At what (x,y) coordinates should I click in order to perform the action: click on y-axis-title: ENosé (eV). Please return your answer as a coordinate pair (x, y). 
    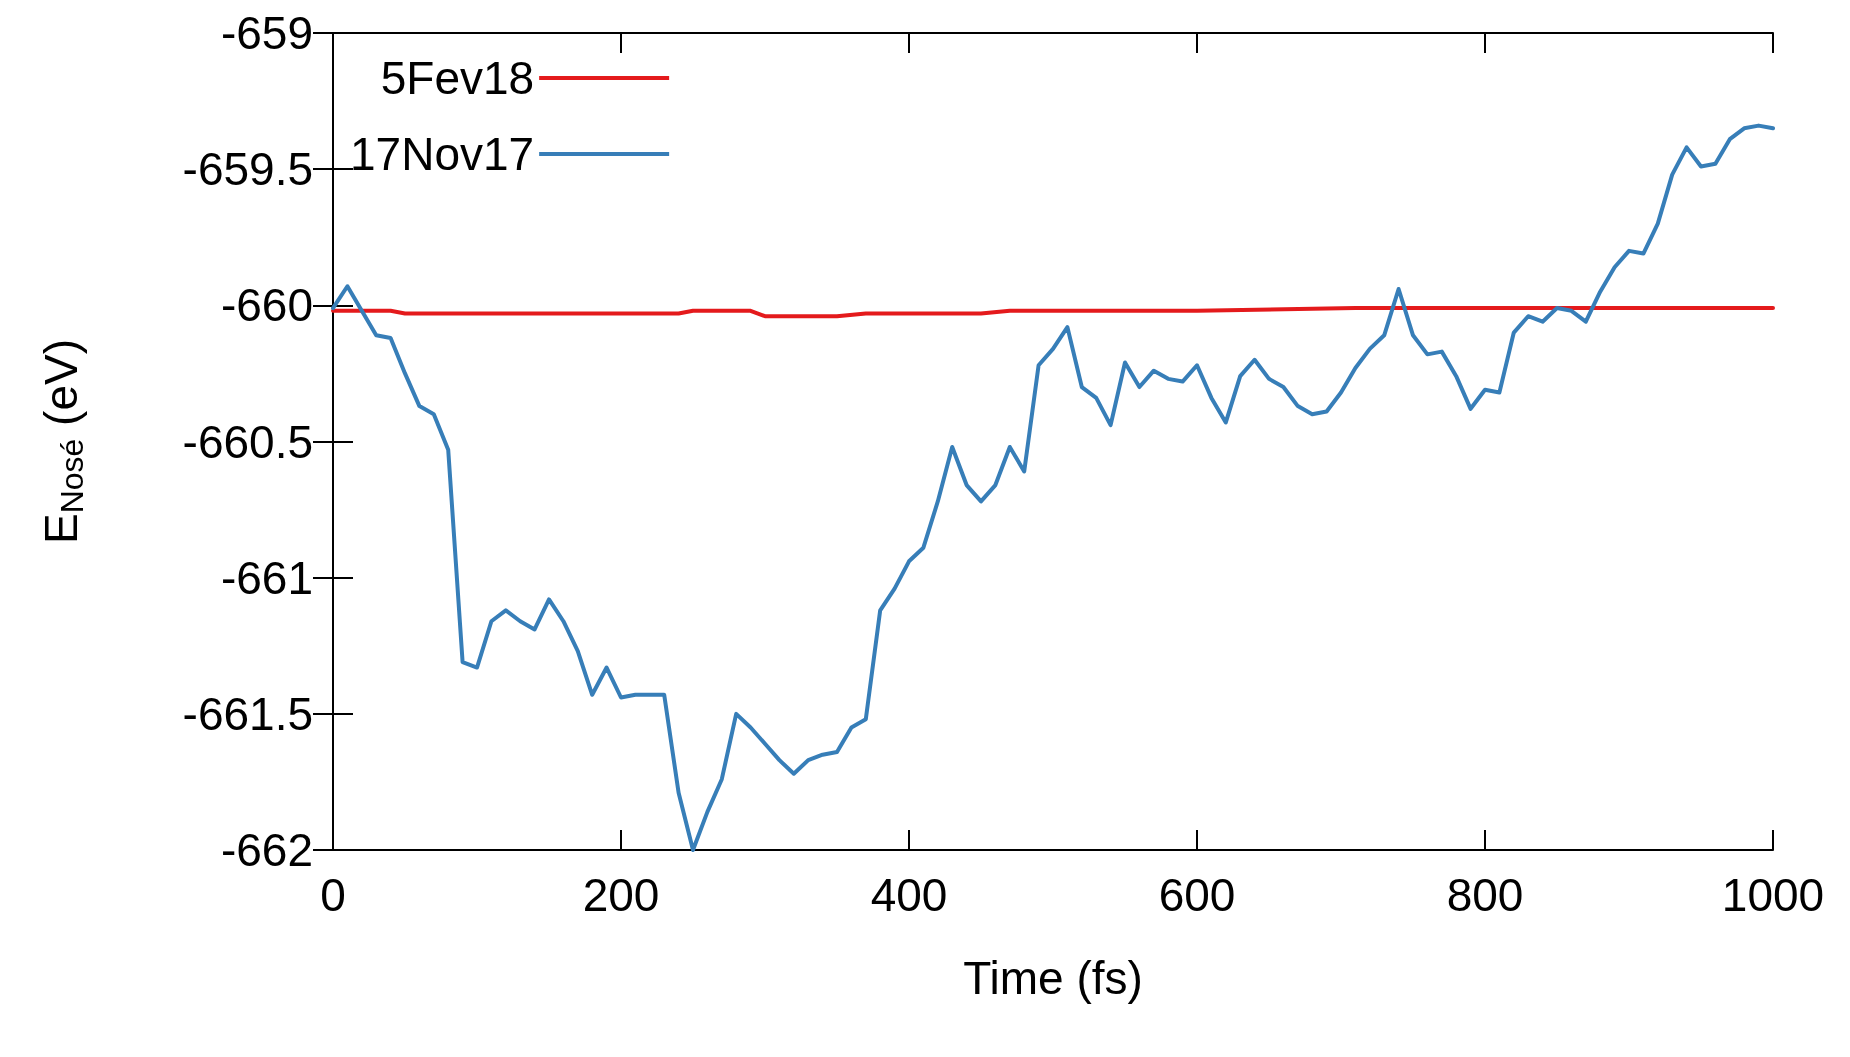
    Looking at the image, I should click on (62, 441).